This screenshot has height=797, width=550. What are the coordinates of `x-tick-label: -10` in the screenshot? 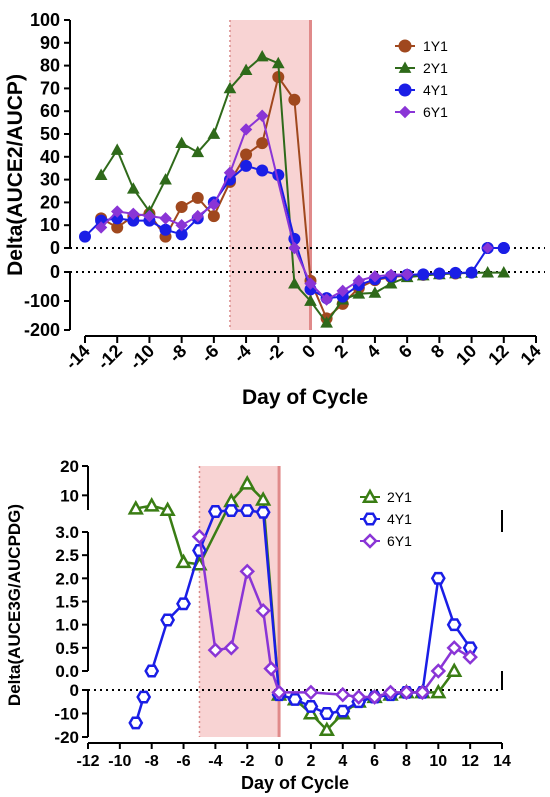 It's located at (119, 761).